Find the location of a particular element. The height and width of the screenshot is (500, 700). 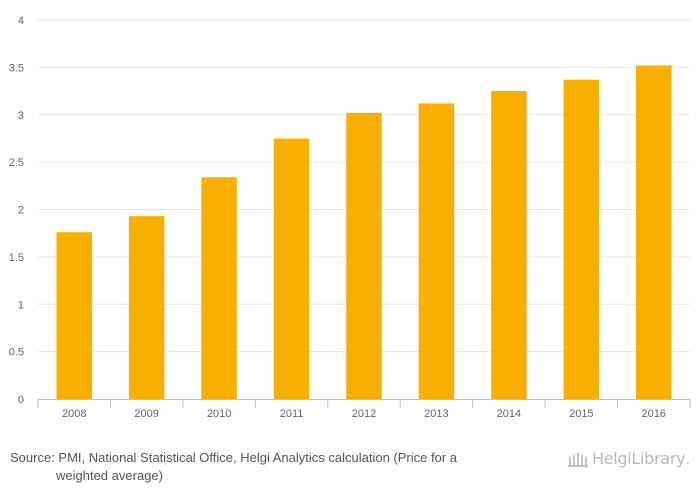

axes is located at coordinates (364, 403).